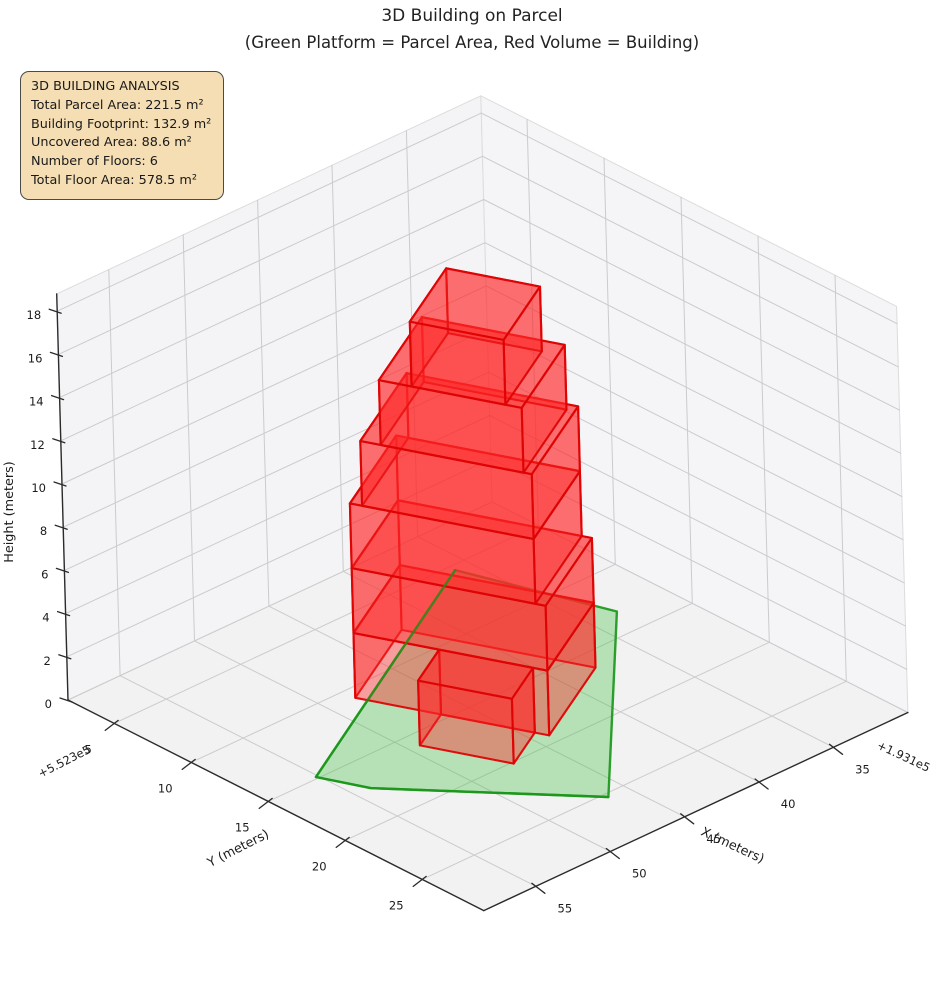 The height and width of the screenshot is (992, 944). Describe the element at coordinates (9, 512) in the screenshot. I see `z-axis-title: Height (meters)` at that location.